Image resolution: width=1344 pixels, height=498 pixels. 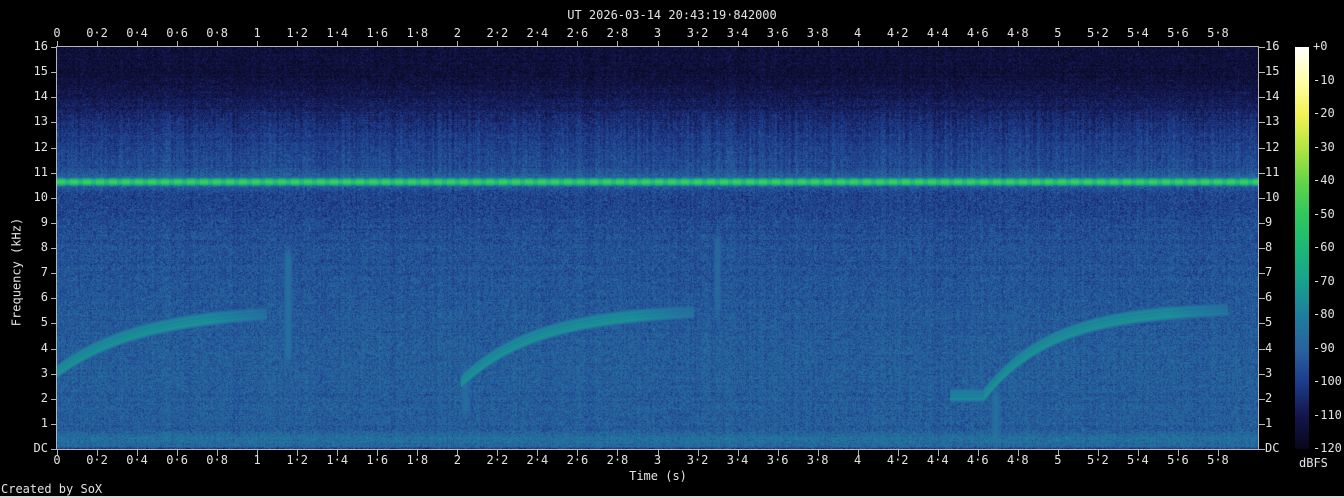 I want to click on x-tick-label-bottom: 5·4, so click(x=1138, y=460).